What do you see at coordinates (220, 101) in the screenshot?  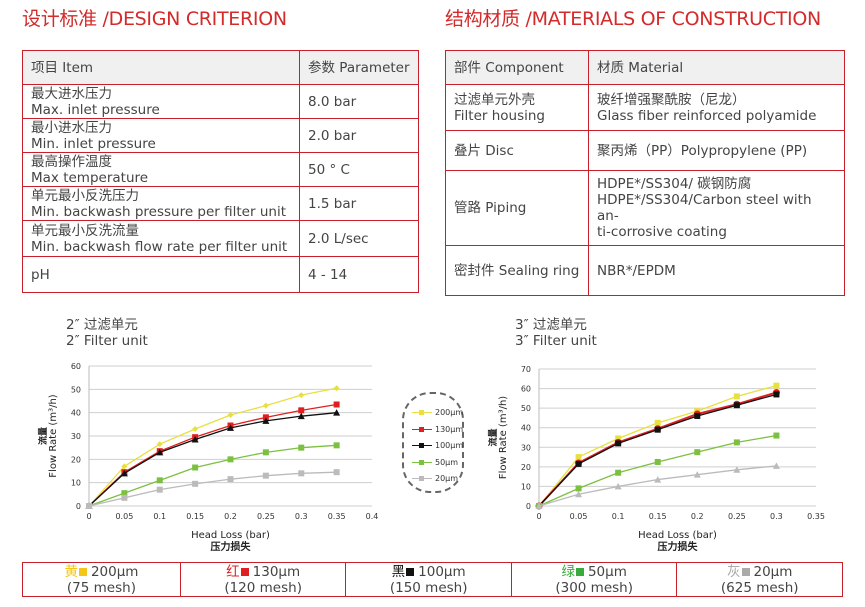 I see `table-row: 最大进水压力 Max. inlet pressure 8.0 bar` at bounding box center [220, 101].